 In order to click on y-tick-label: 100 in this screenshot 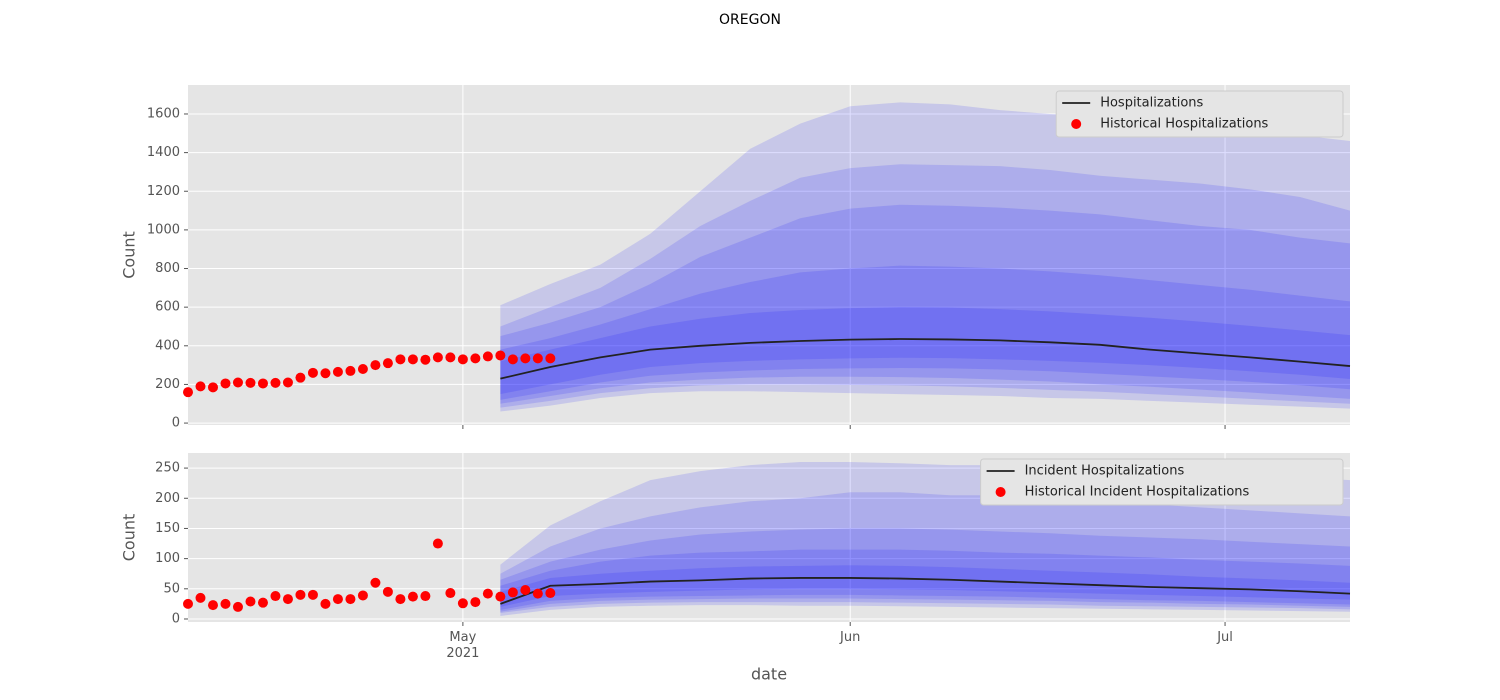, I will do `click(167, 558)`.